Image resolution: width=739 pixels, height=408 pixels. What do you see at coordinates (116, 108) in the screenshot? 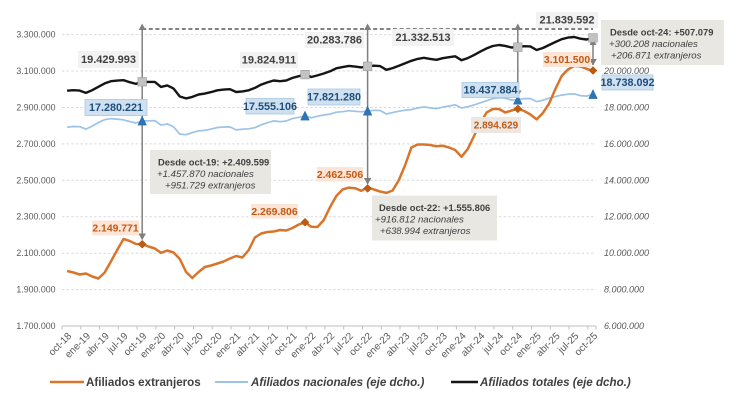
I see `svg-text: 17.280.221` at bounding box center [116, 108].